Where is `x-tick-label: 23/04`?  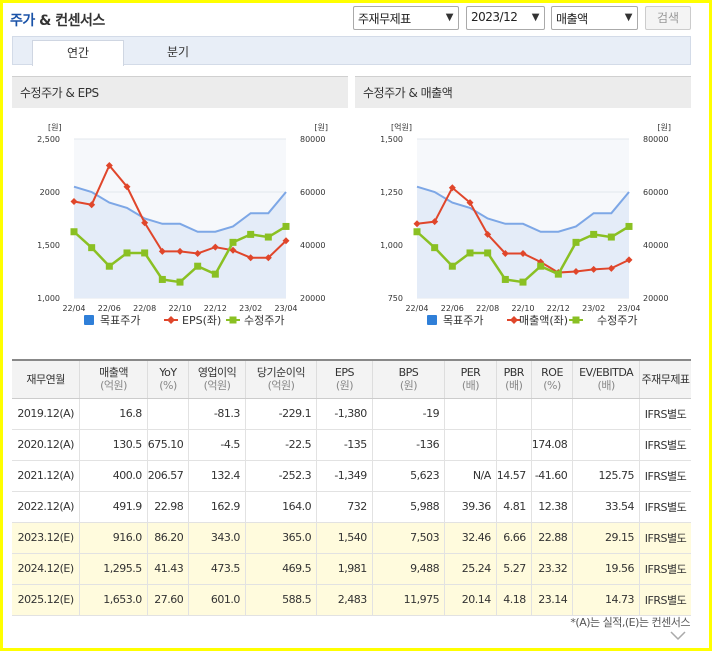
x-tick-label: 23/04 is located at coordinates (285, 308).